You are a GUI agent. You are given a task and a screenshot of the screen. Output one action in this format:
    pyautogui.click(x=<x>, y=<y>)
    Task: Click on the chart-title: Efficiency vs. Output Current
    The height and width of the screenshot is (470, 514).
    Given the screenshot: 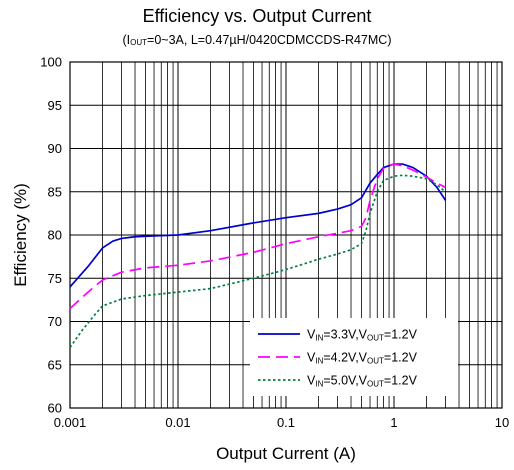 What is the action you would take?
    pyautogui.click(x=257, y=16)
    